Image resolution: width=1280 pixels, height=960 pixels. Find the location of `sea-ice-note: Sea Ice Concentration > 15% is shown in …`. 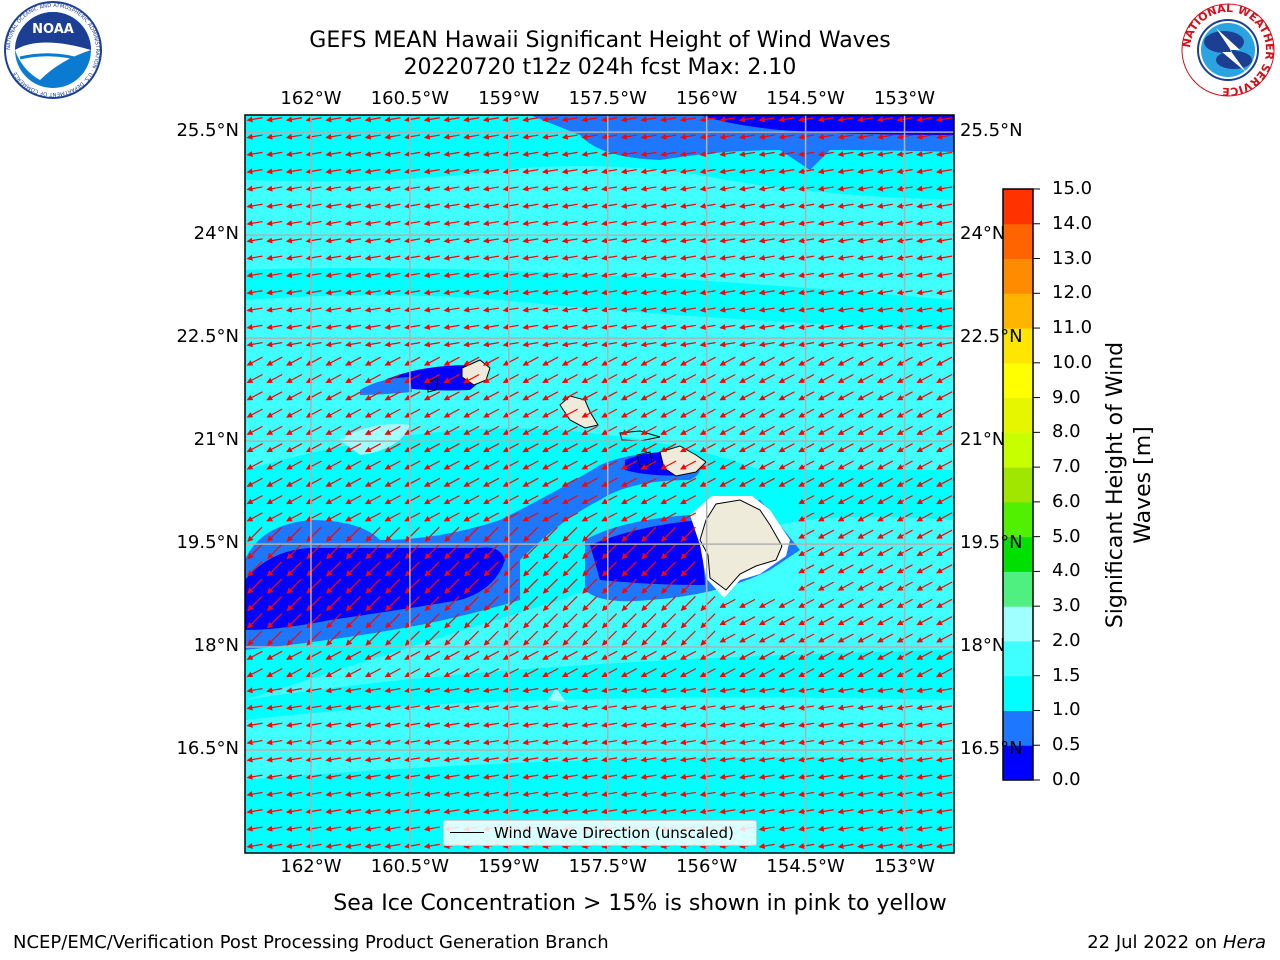

sea-ice-note: Sea Ice Concentration > 15% is shown in … is located at coordinates (640, 903).